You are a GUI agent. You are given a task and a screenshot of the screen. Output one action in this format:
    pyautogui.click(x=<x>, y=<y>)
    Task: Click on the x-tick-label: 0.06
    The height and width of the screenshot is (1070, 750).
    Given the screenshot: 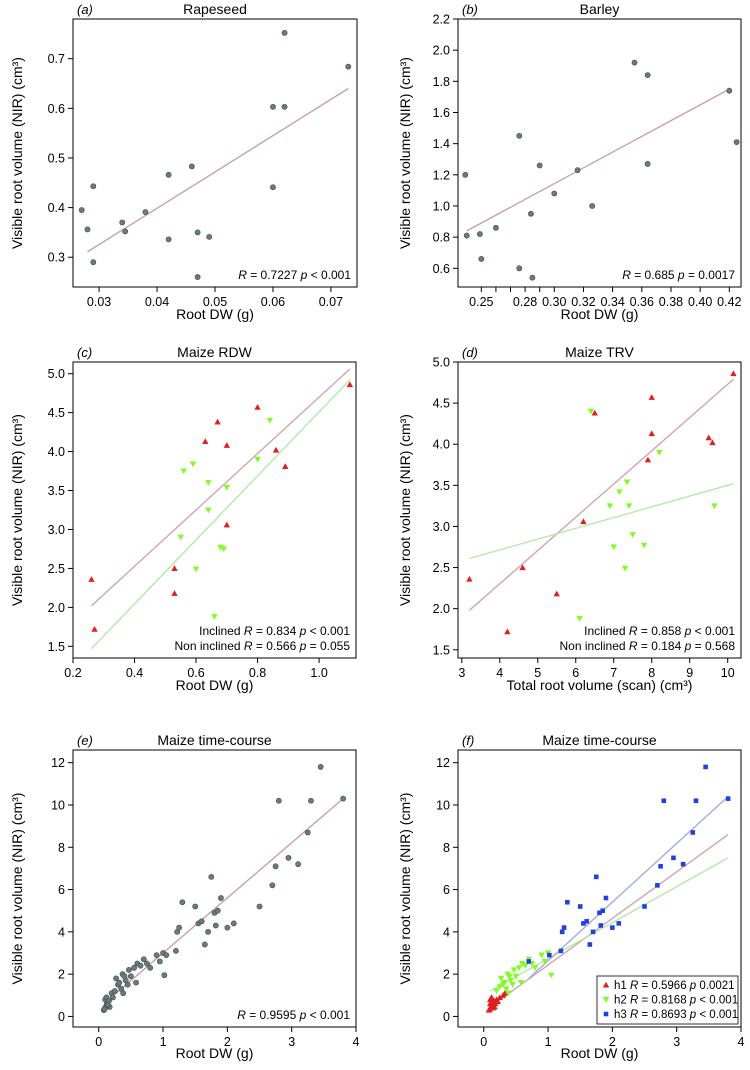 What is the action you would take?
    pyautogui.click(x=273, y=302)
    